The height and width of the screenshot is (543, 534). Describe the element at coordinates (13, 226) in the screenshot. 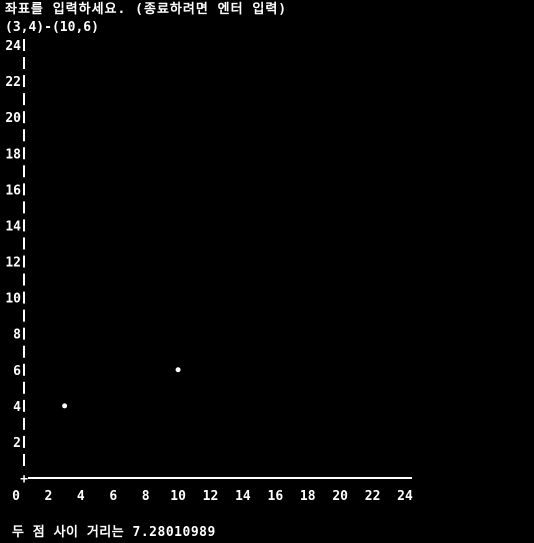

I see `y-tick-label: 14` at that location.